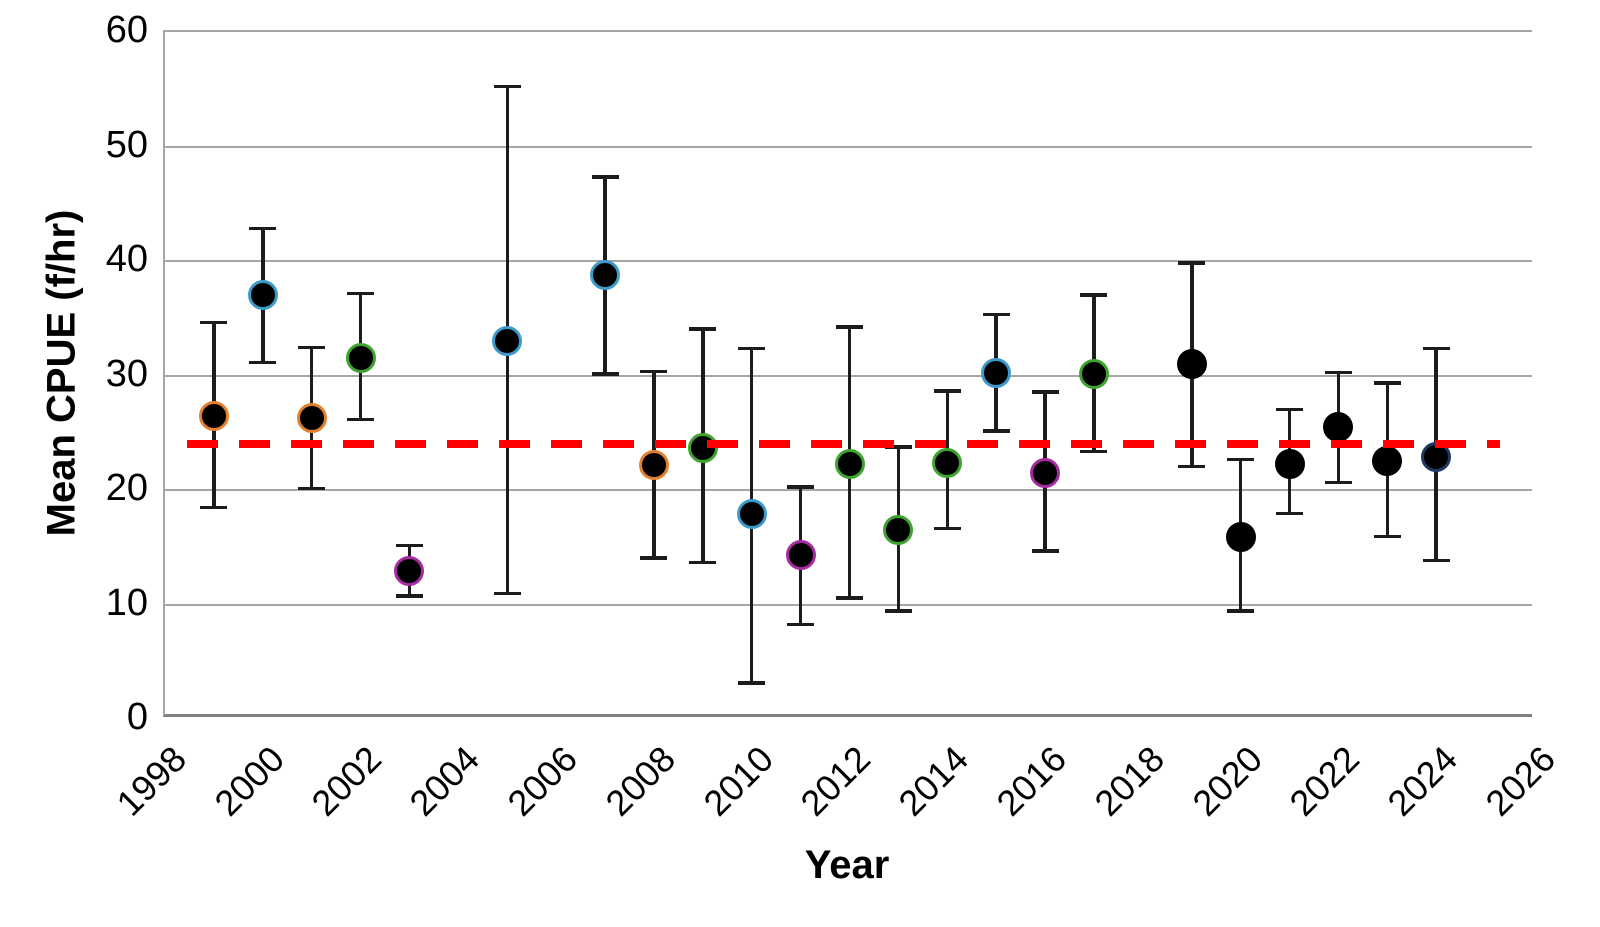  I want to click on data-point-2022, so click(1338, 427).